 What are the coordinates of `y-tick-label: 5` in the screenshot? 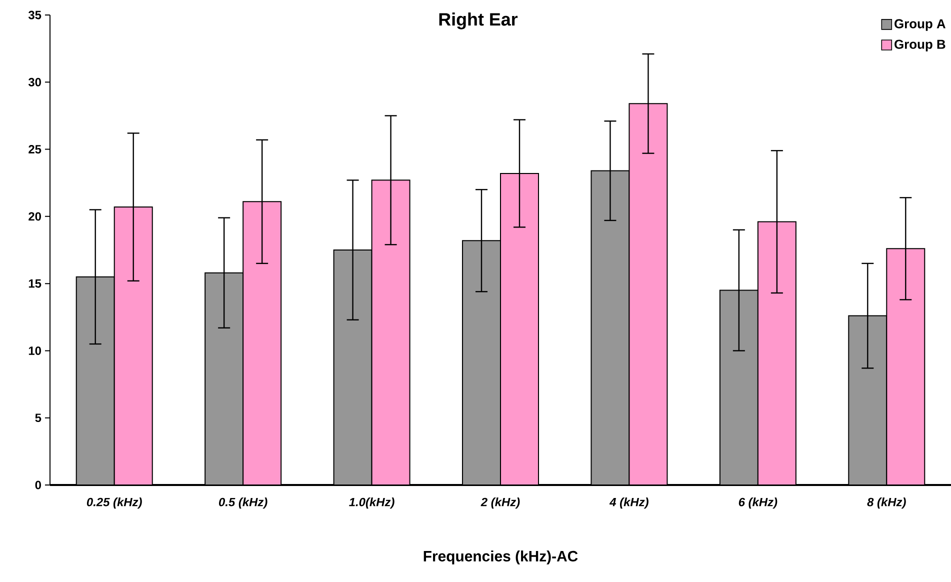 It's located at (38, 418).